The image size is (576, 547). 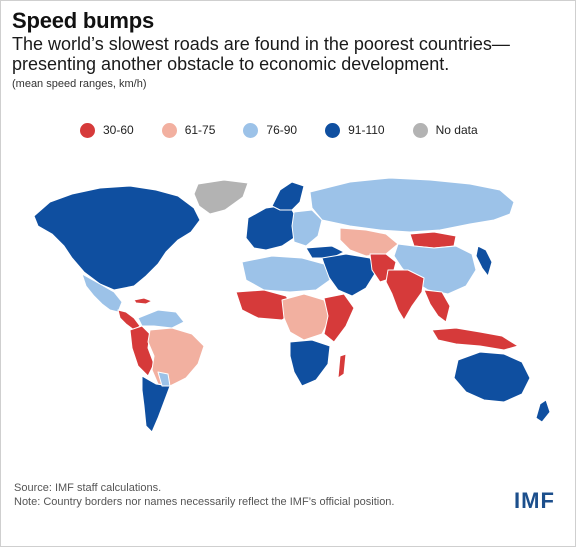 I want to click on imf-logo: IMF, so click(x=534, y=500).